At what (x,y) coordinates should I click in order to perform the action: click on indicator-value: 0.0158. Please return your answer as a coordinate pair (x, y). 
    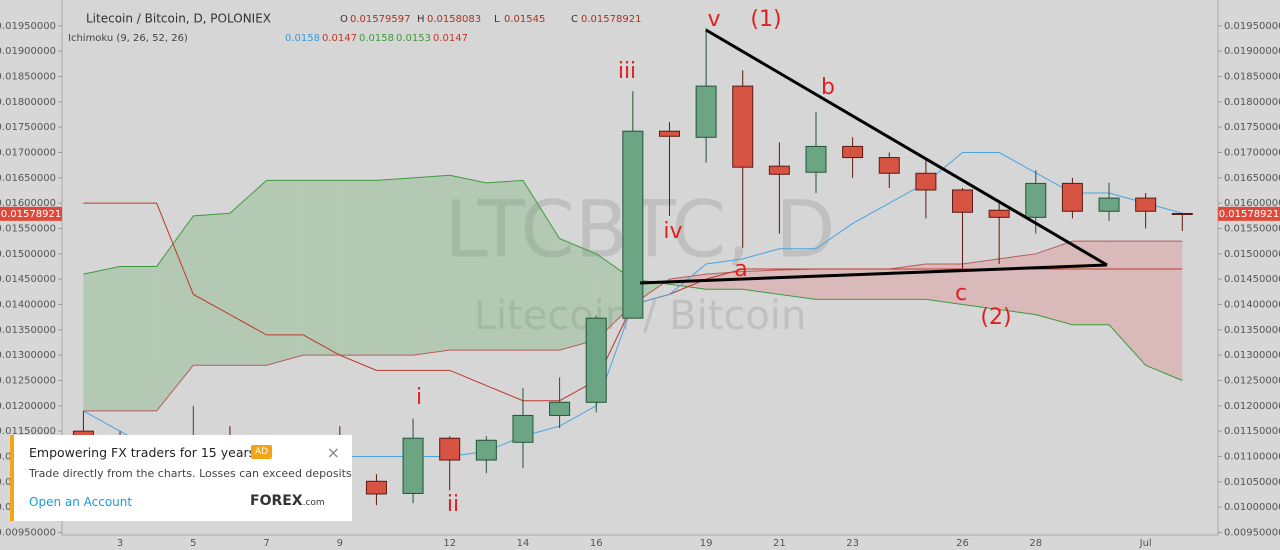
    Looking at the image, I should click on (302, 38).